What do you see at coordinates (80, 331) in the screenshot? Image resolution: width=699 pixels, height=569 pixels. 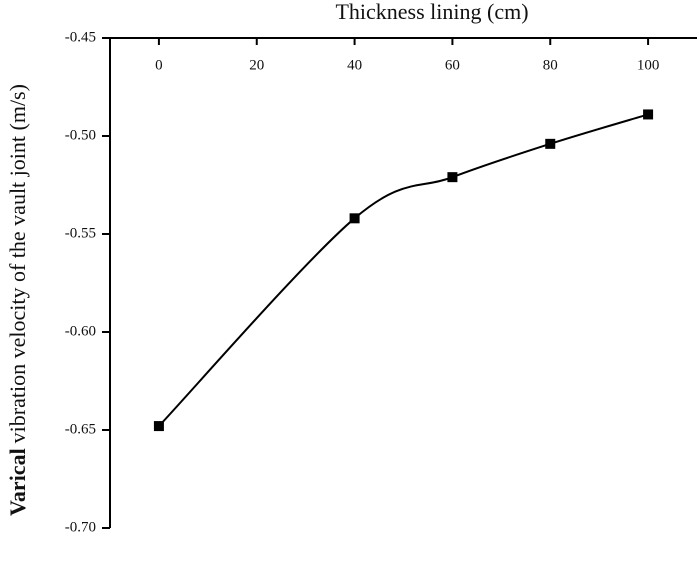 I see `y-tick-label: -0.60` at bounding box center [80, 331].